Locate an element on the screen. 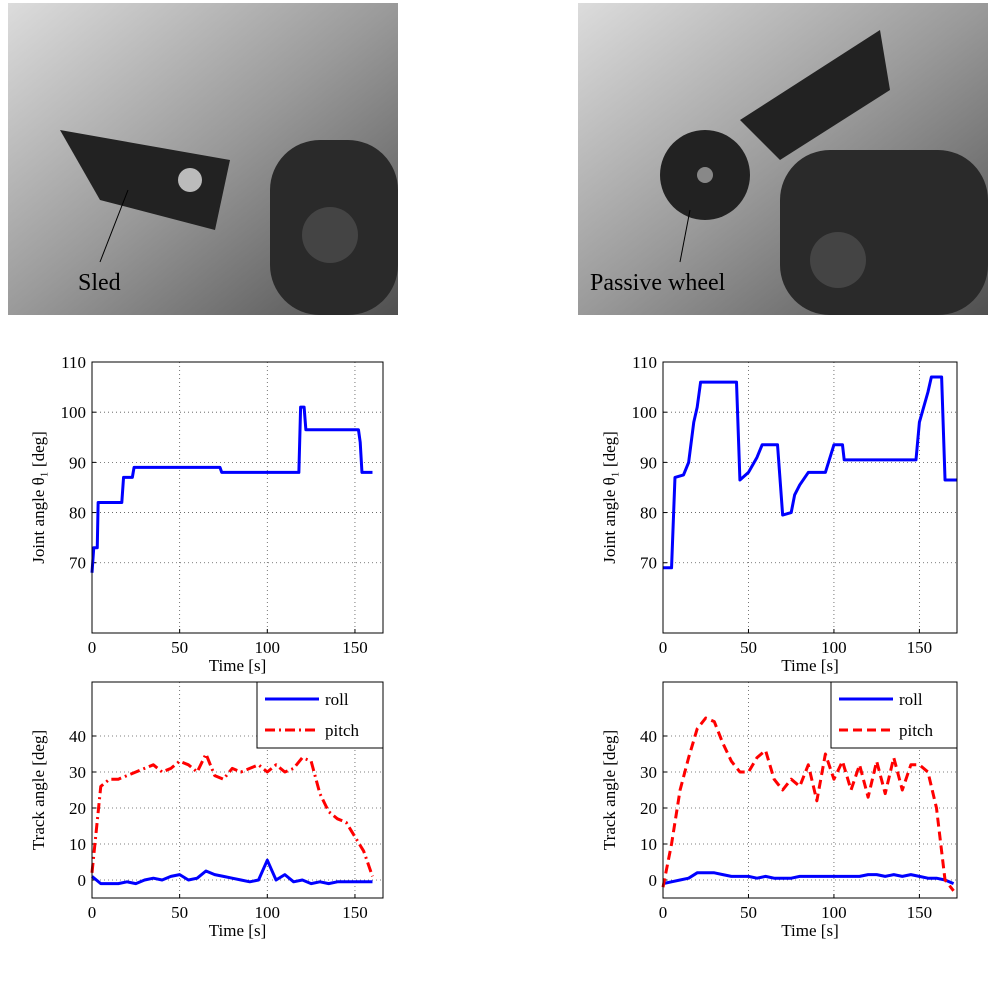 The width and height of the screenshot is (989, 992). photo: Sled is located at coordinates (203, 159).